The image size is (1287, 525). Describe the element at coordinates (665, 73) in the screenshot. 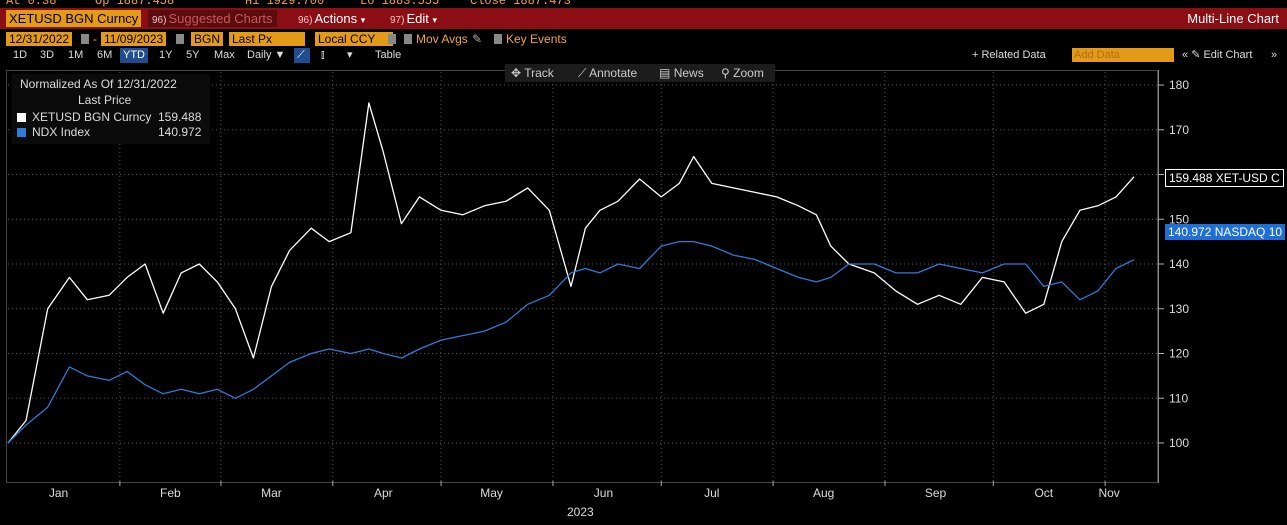

I see `news-icon: ▤` at that location.